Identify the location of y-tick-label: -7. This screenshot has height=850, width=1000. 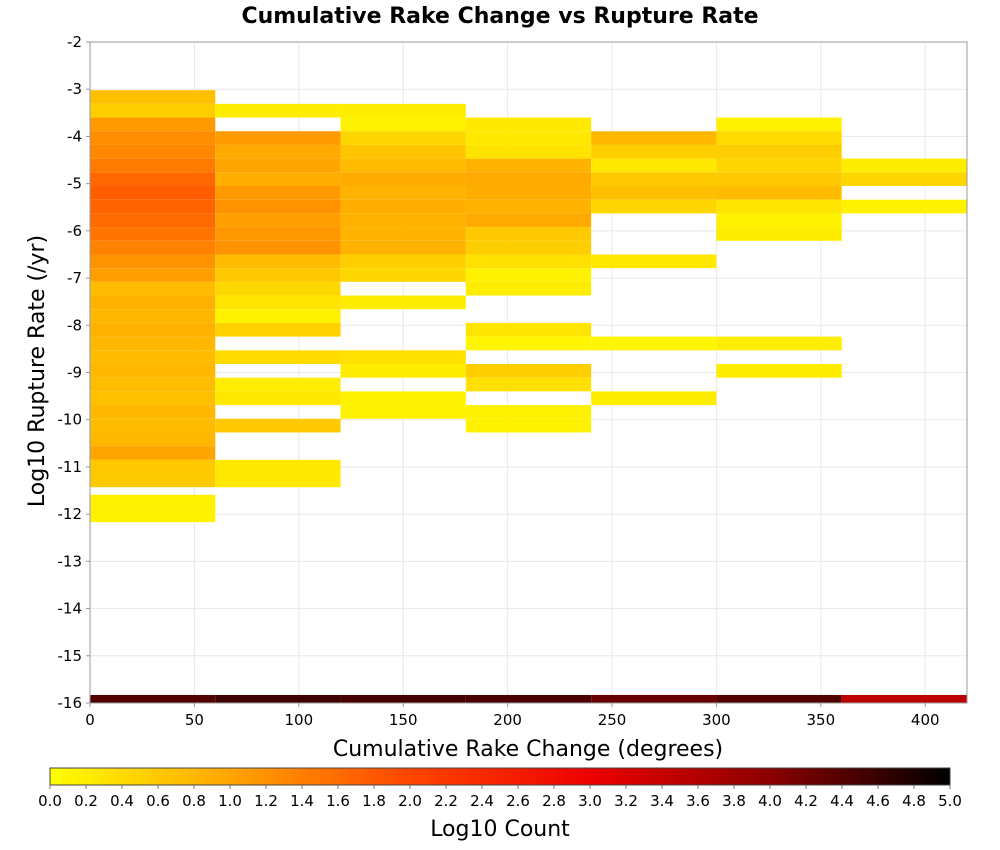
(74, 278).